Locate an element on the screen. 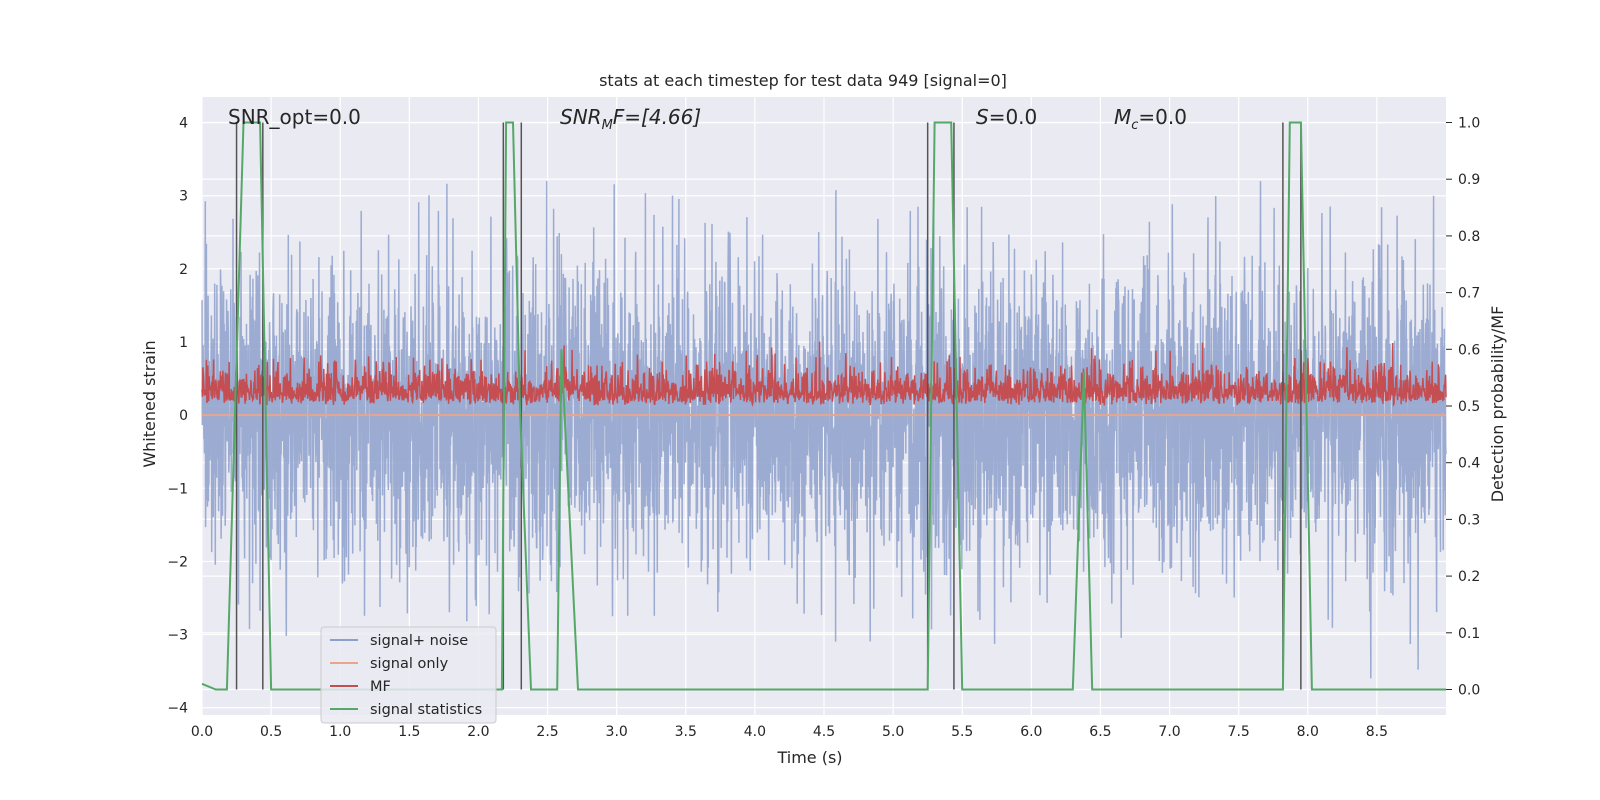 The height and width of the screenshot is (800, 1600). x-tick-label-8: 4.0 is located at coordinates (755, 732).